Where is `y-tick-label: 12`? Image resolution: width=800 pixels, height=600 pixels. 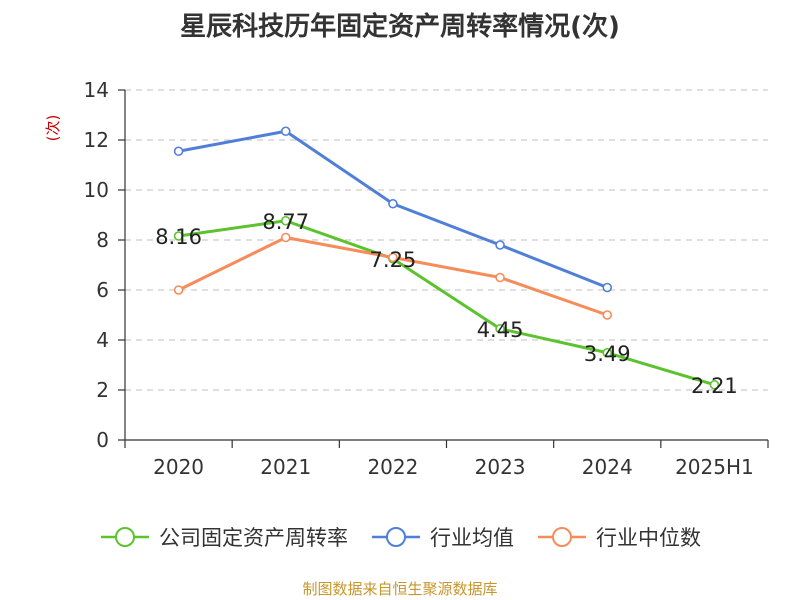
y-tick-label: 12 is located at coordinates (96, 140).